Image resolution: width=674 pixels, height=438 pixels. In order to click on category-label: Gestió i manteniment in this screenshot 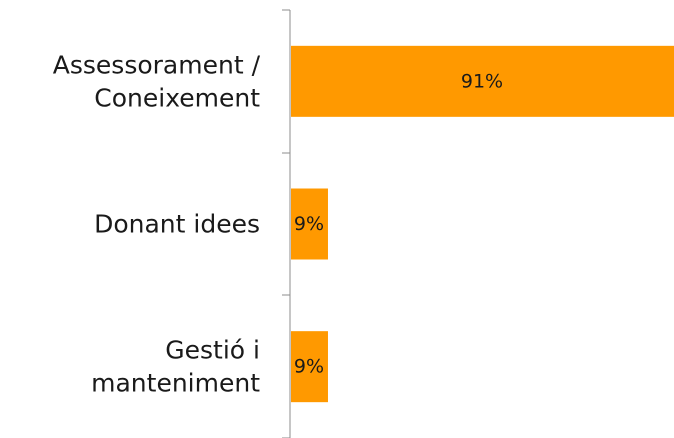, I will do `click(175, 367)`.